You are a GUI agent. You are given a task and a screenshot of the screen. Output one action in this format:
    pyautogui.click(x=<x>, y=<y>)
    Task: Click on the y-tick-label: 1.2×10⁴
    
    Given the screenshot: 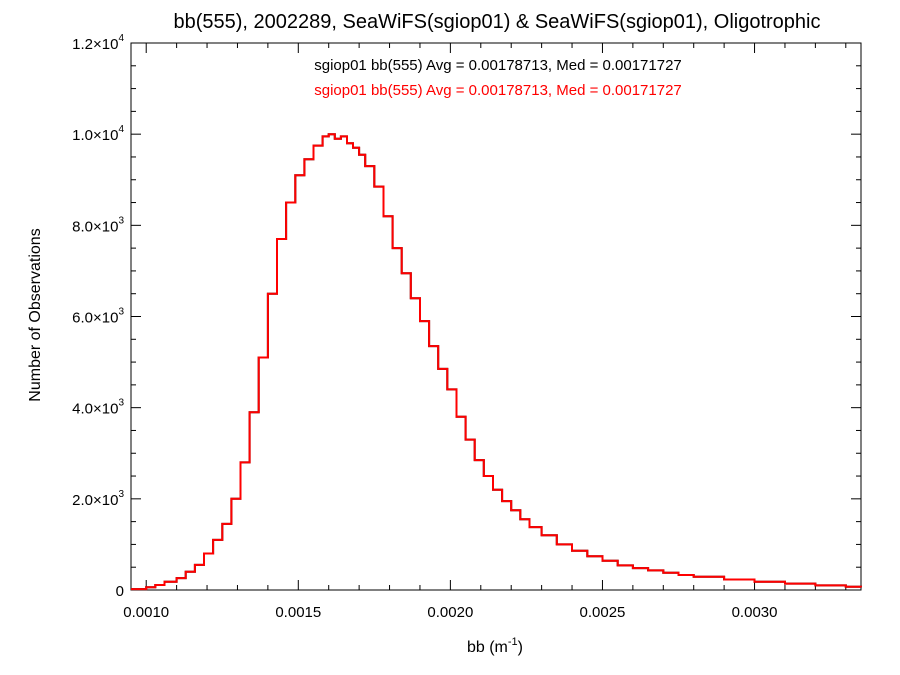 What is the action you would take?
    pyautogui.click(x=98, y=43)
    